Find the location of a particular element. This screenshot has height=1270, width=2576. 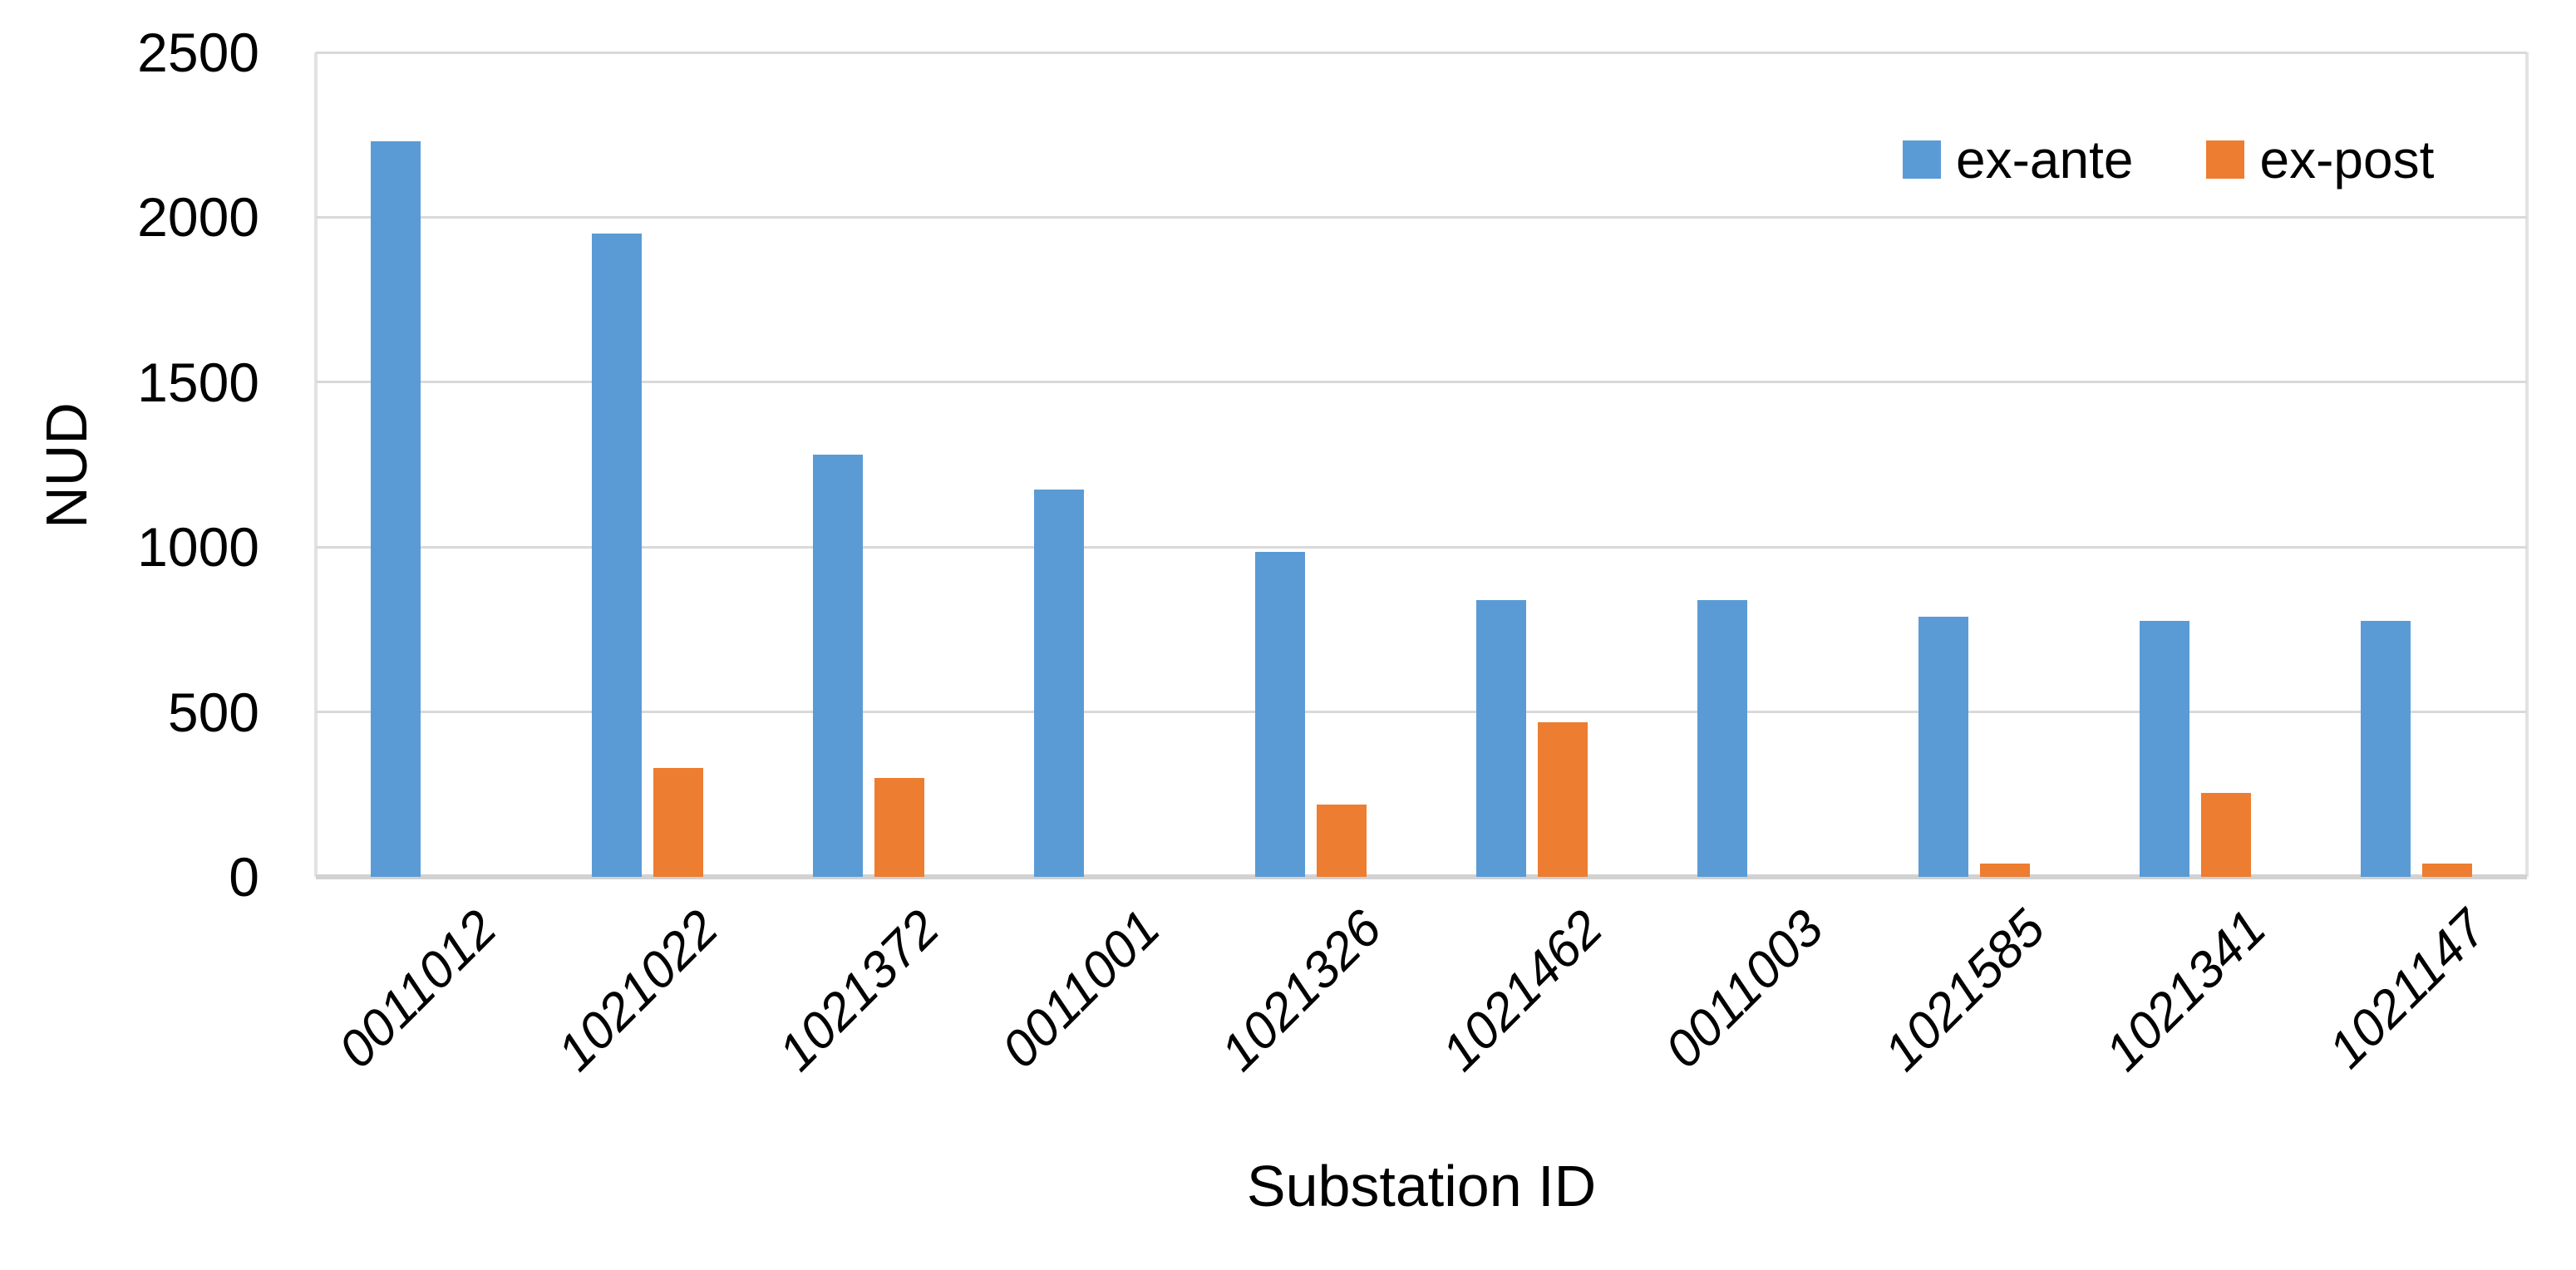

y-tick-label-500: 500 is located at coordinates (213, 712).